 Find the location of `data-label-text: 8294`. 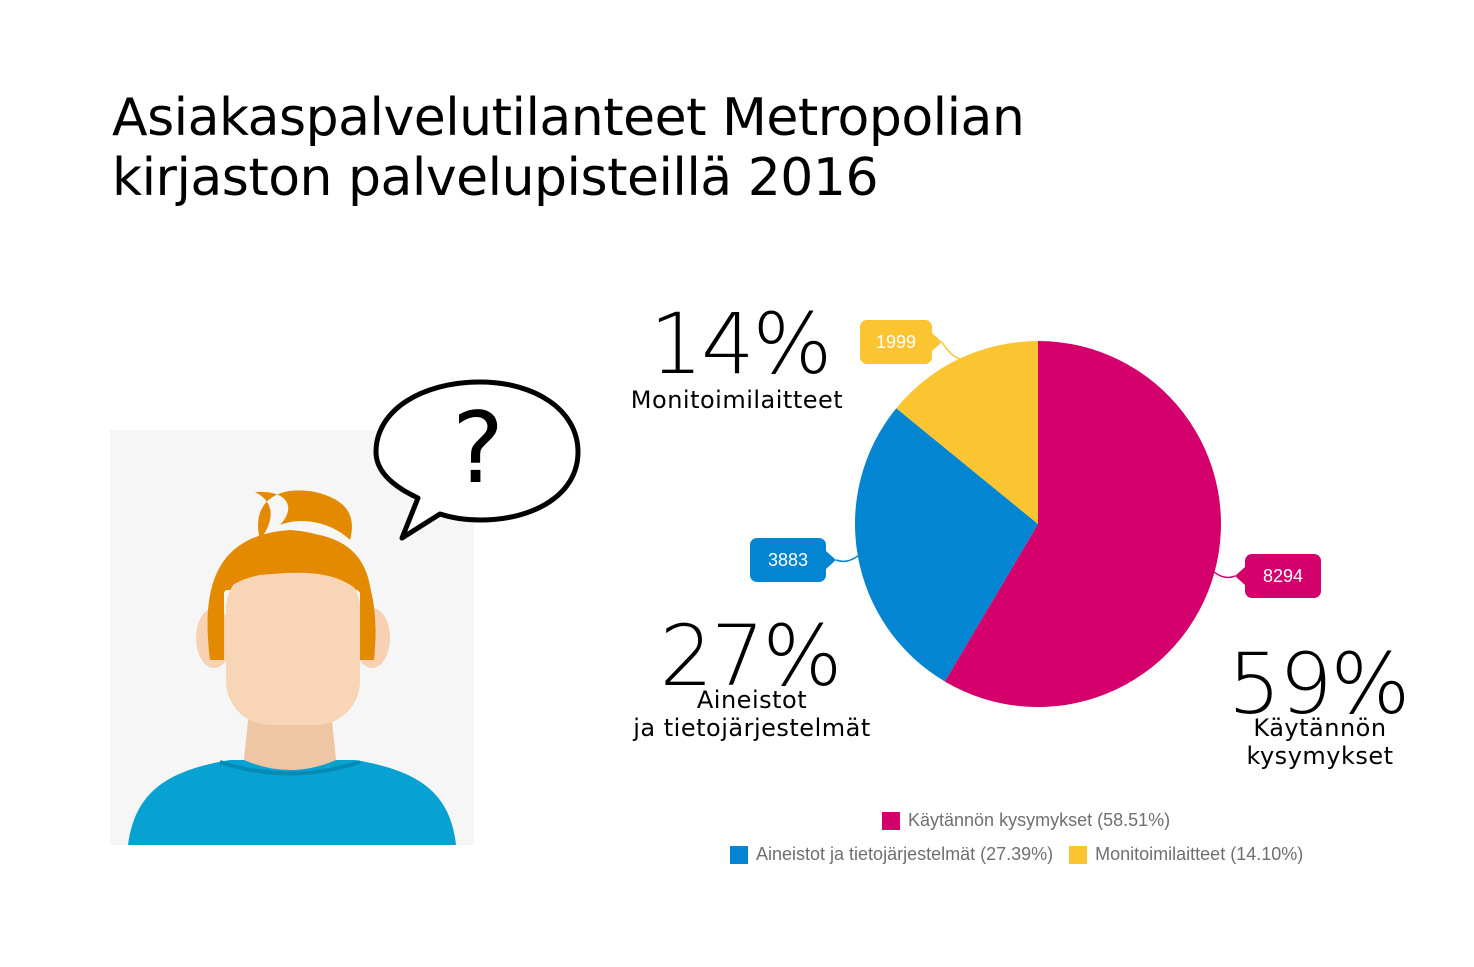

data-label-text: 8294 is located at coordinates (1283, 576).